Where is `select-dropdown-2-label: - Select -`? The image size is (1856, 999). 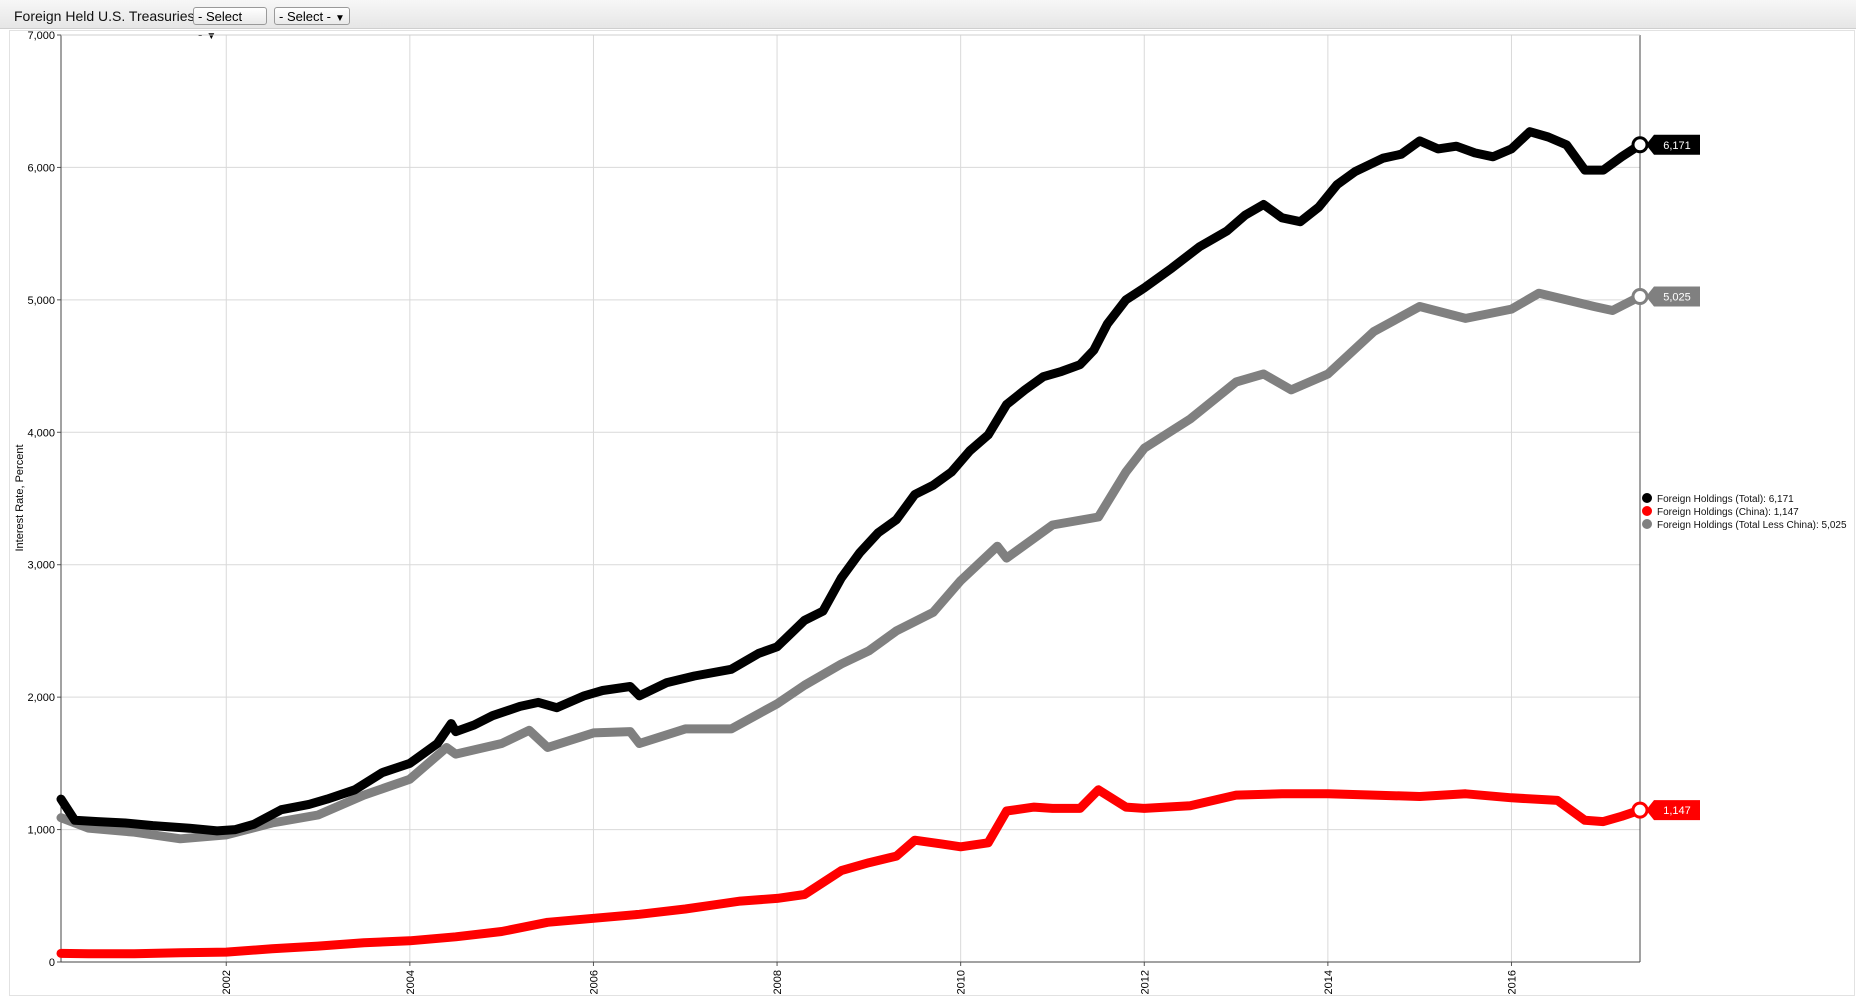
select-dropdown-2-label: - Select - is located at coordinates (305, 16).